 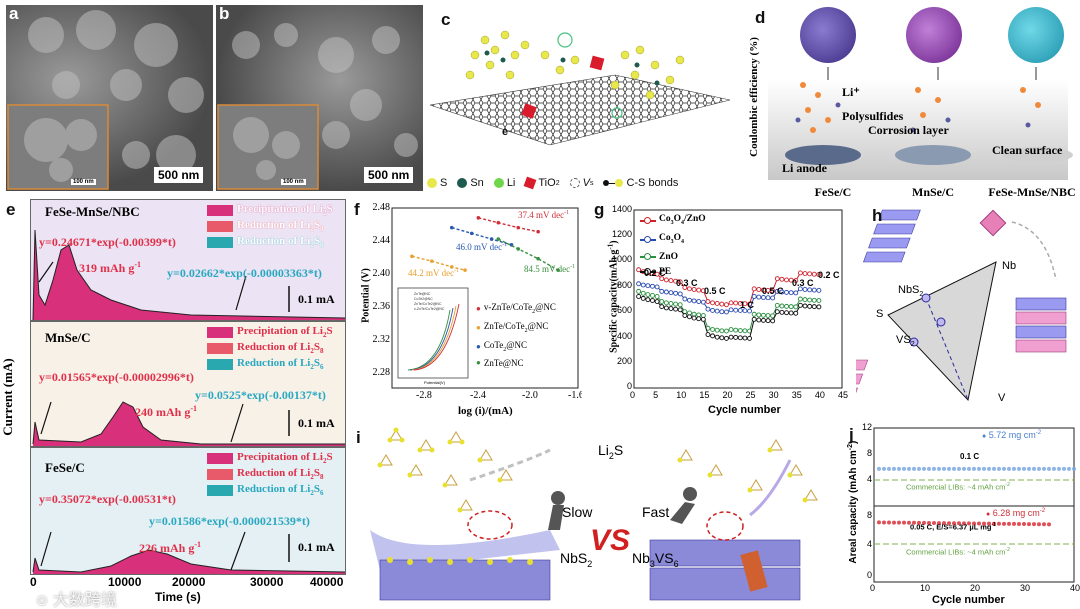 I want to click on panel-j-bot-rate: 0.05 C, E/S=6.37 µL mg-1, so click(x=953, y=527).